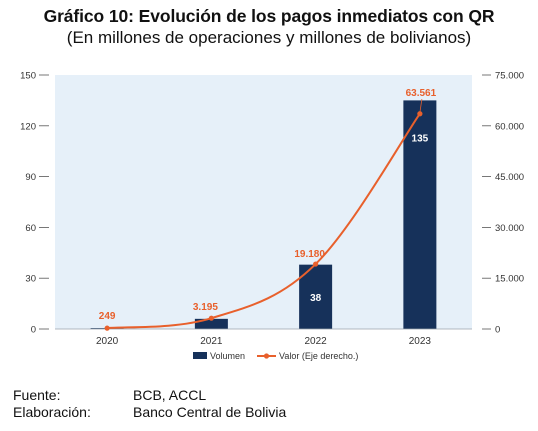  Describe the element at coordinates (420, 138) in the screenshot. I see `bar-data-label: 135` at that location.